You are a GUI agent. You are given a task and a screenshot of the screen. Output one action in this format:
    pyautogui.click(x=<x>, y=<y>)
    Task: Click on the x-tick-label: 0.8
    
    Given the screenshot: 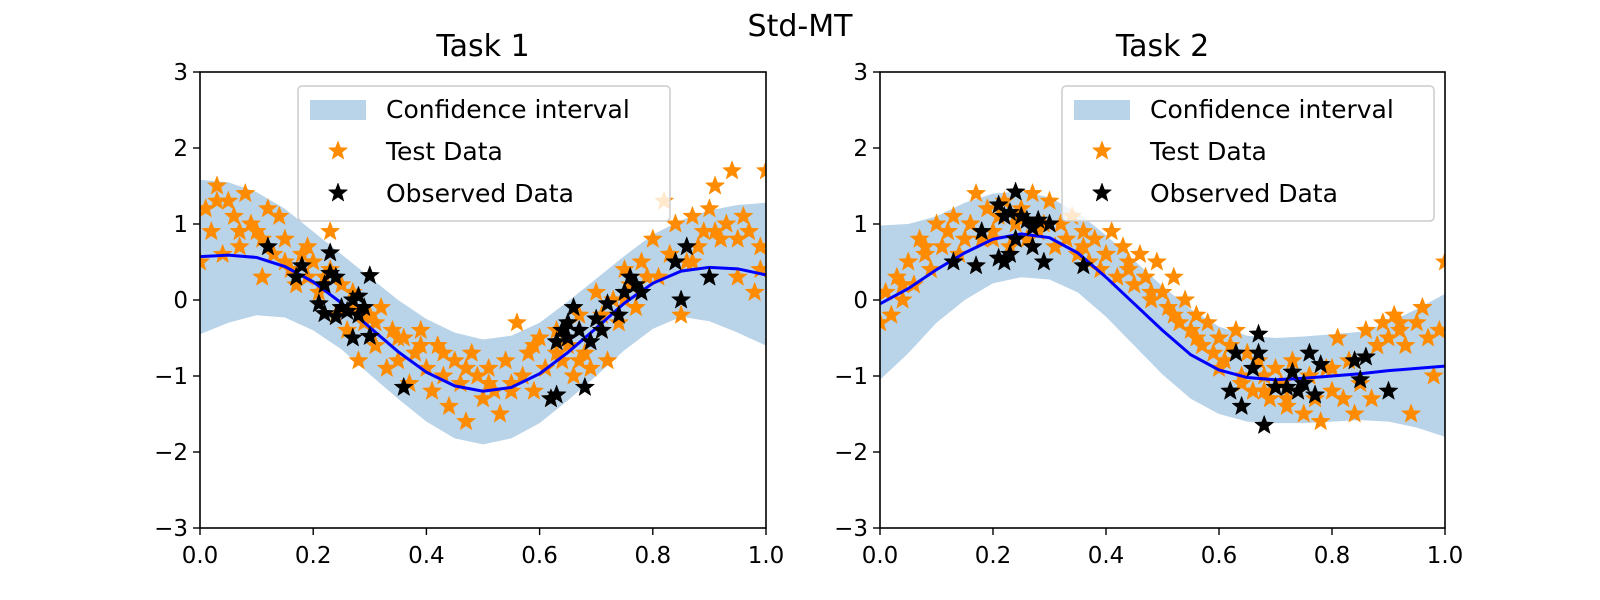 What is the action you would take?
    pyautogui.click(x=653, y=556)
    